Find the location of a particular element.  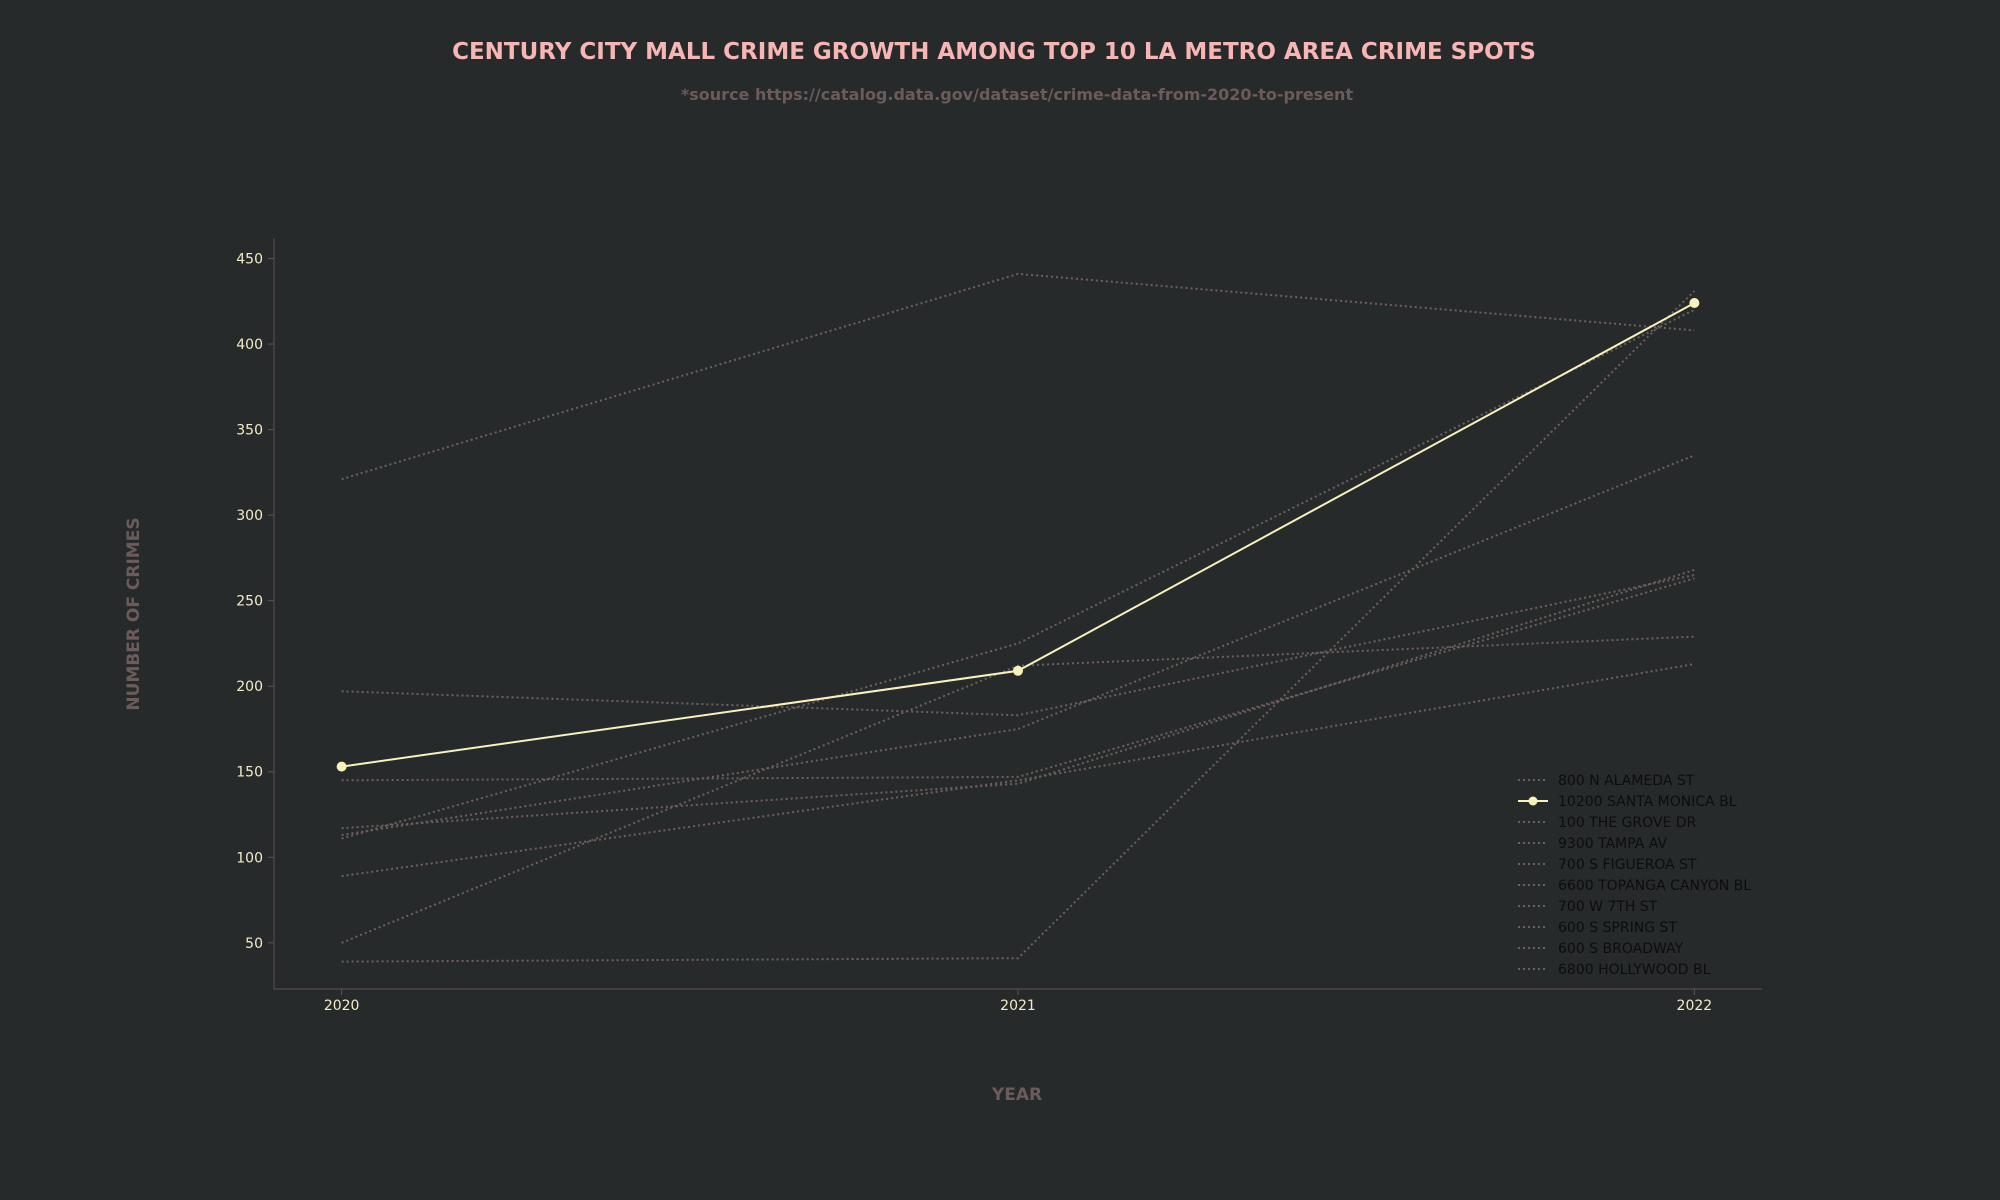

legend-label: 6800 HOLLYWOOD BL is located at coordinates (1634, 970).